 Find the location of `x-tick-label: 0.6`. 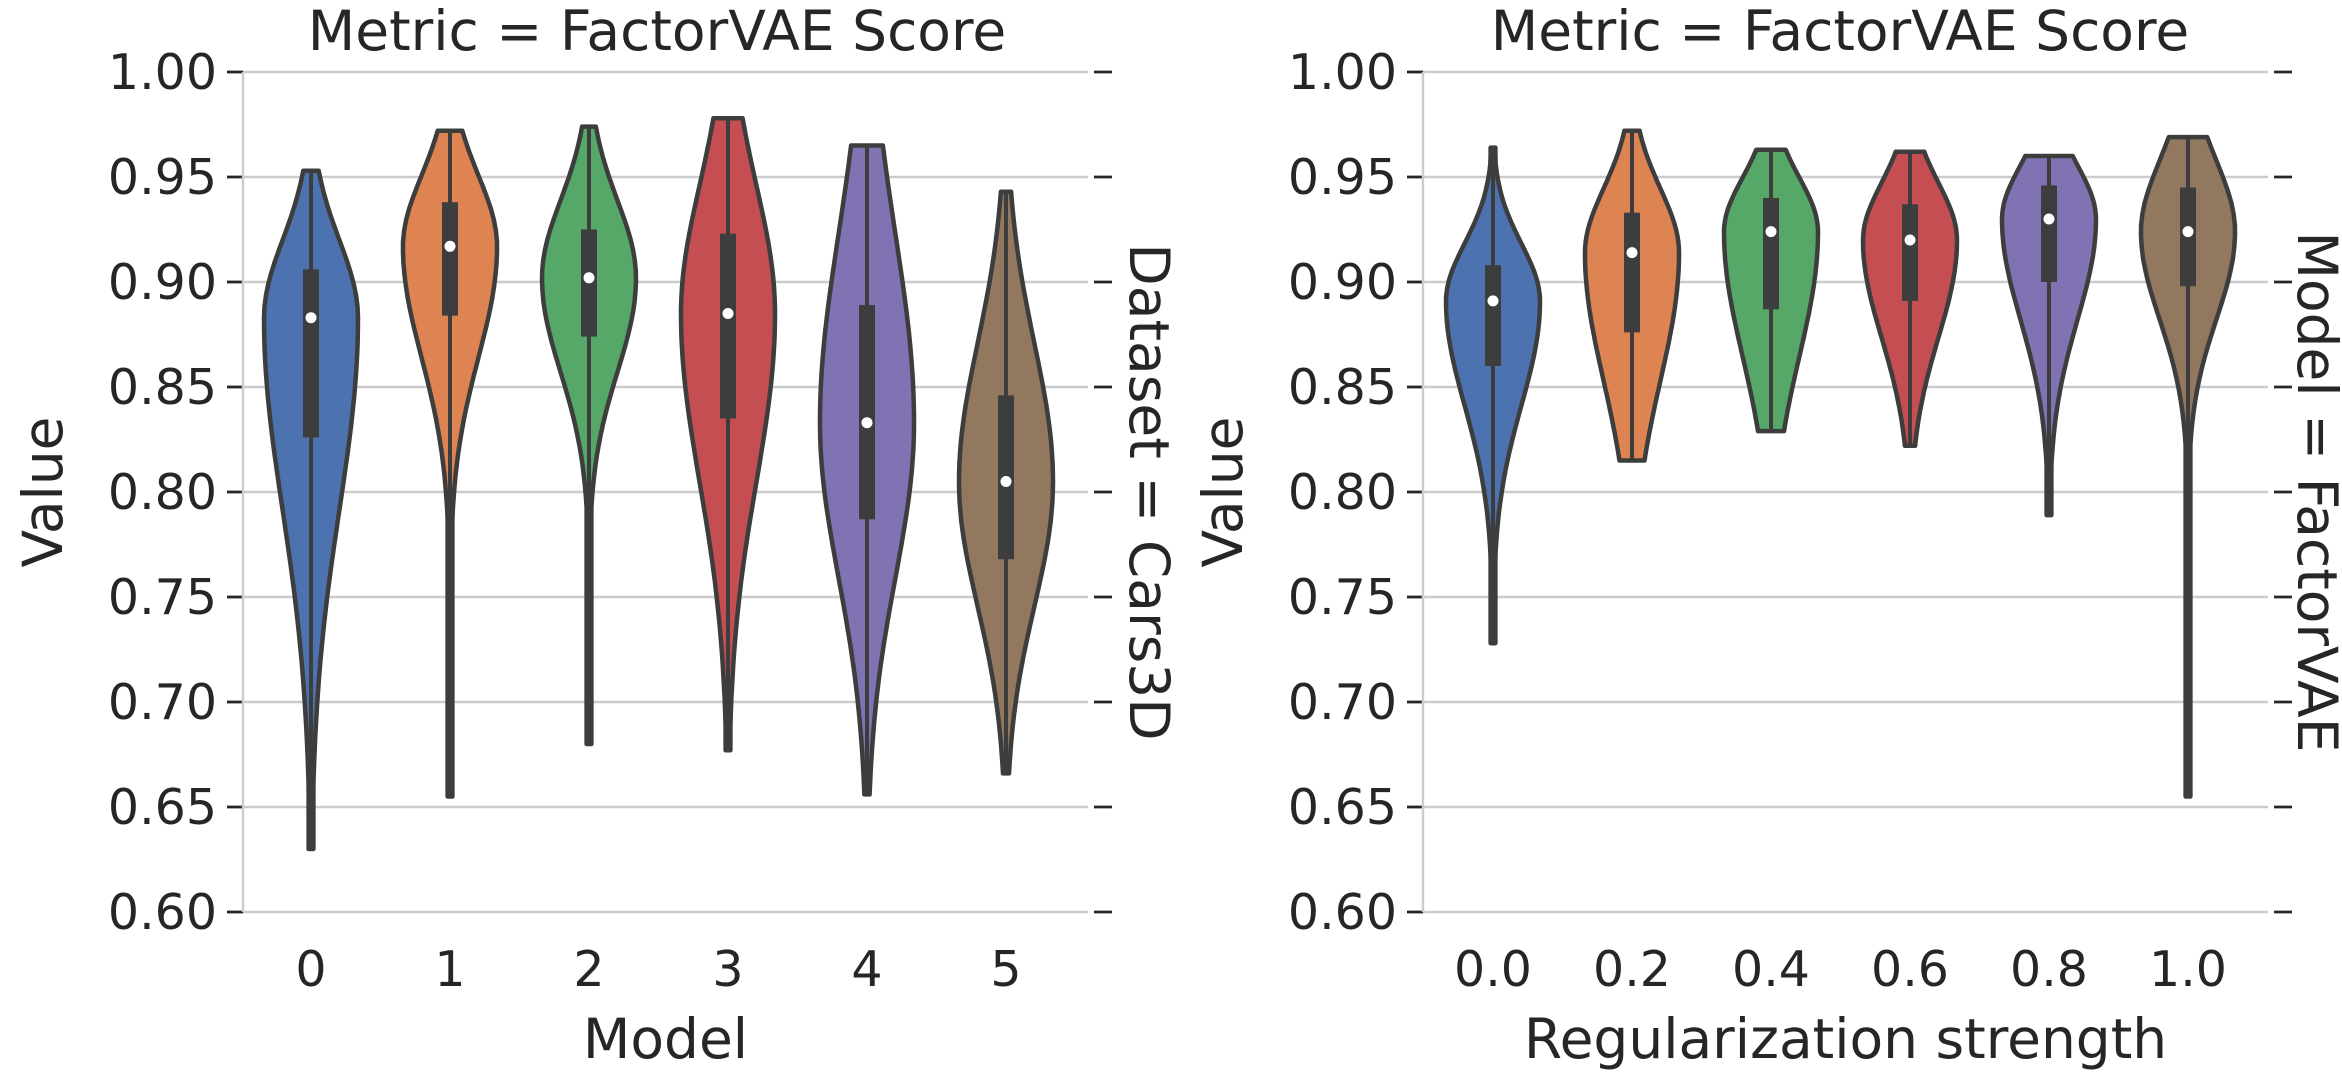

x-tick-label: 0.6 is located at coordinates (1910, 969).